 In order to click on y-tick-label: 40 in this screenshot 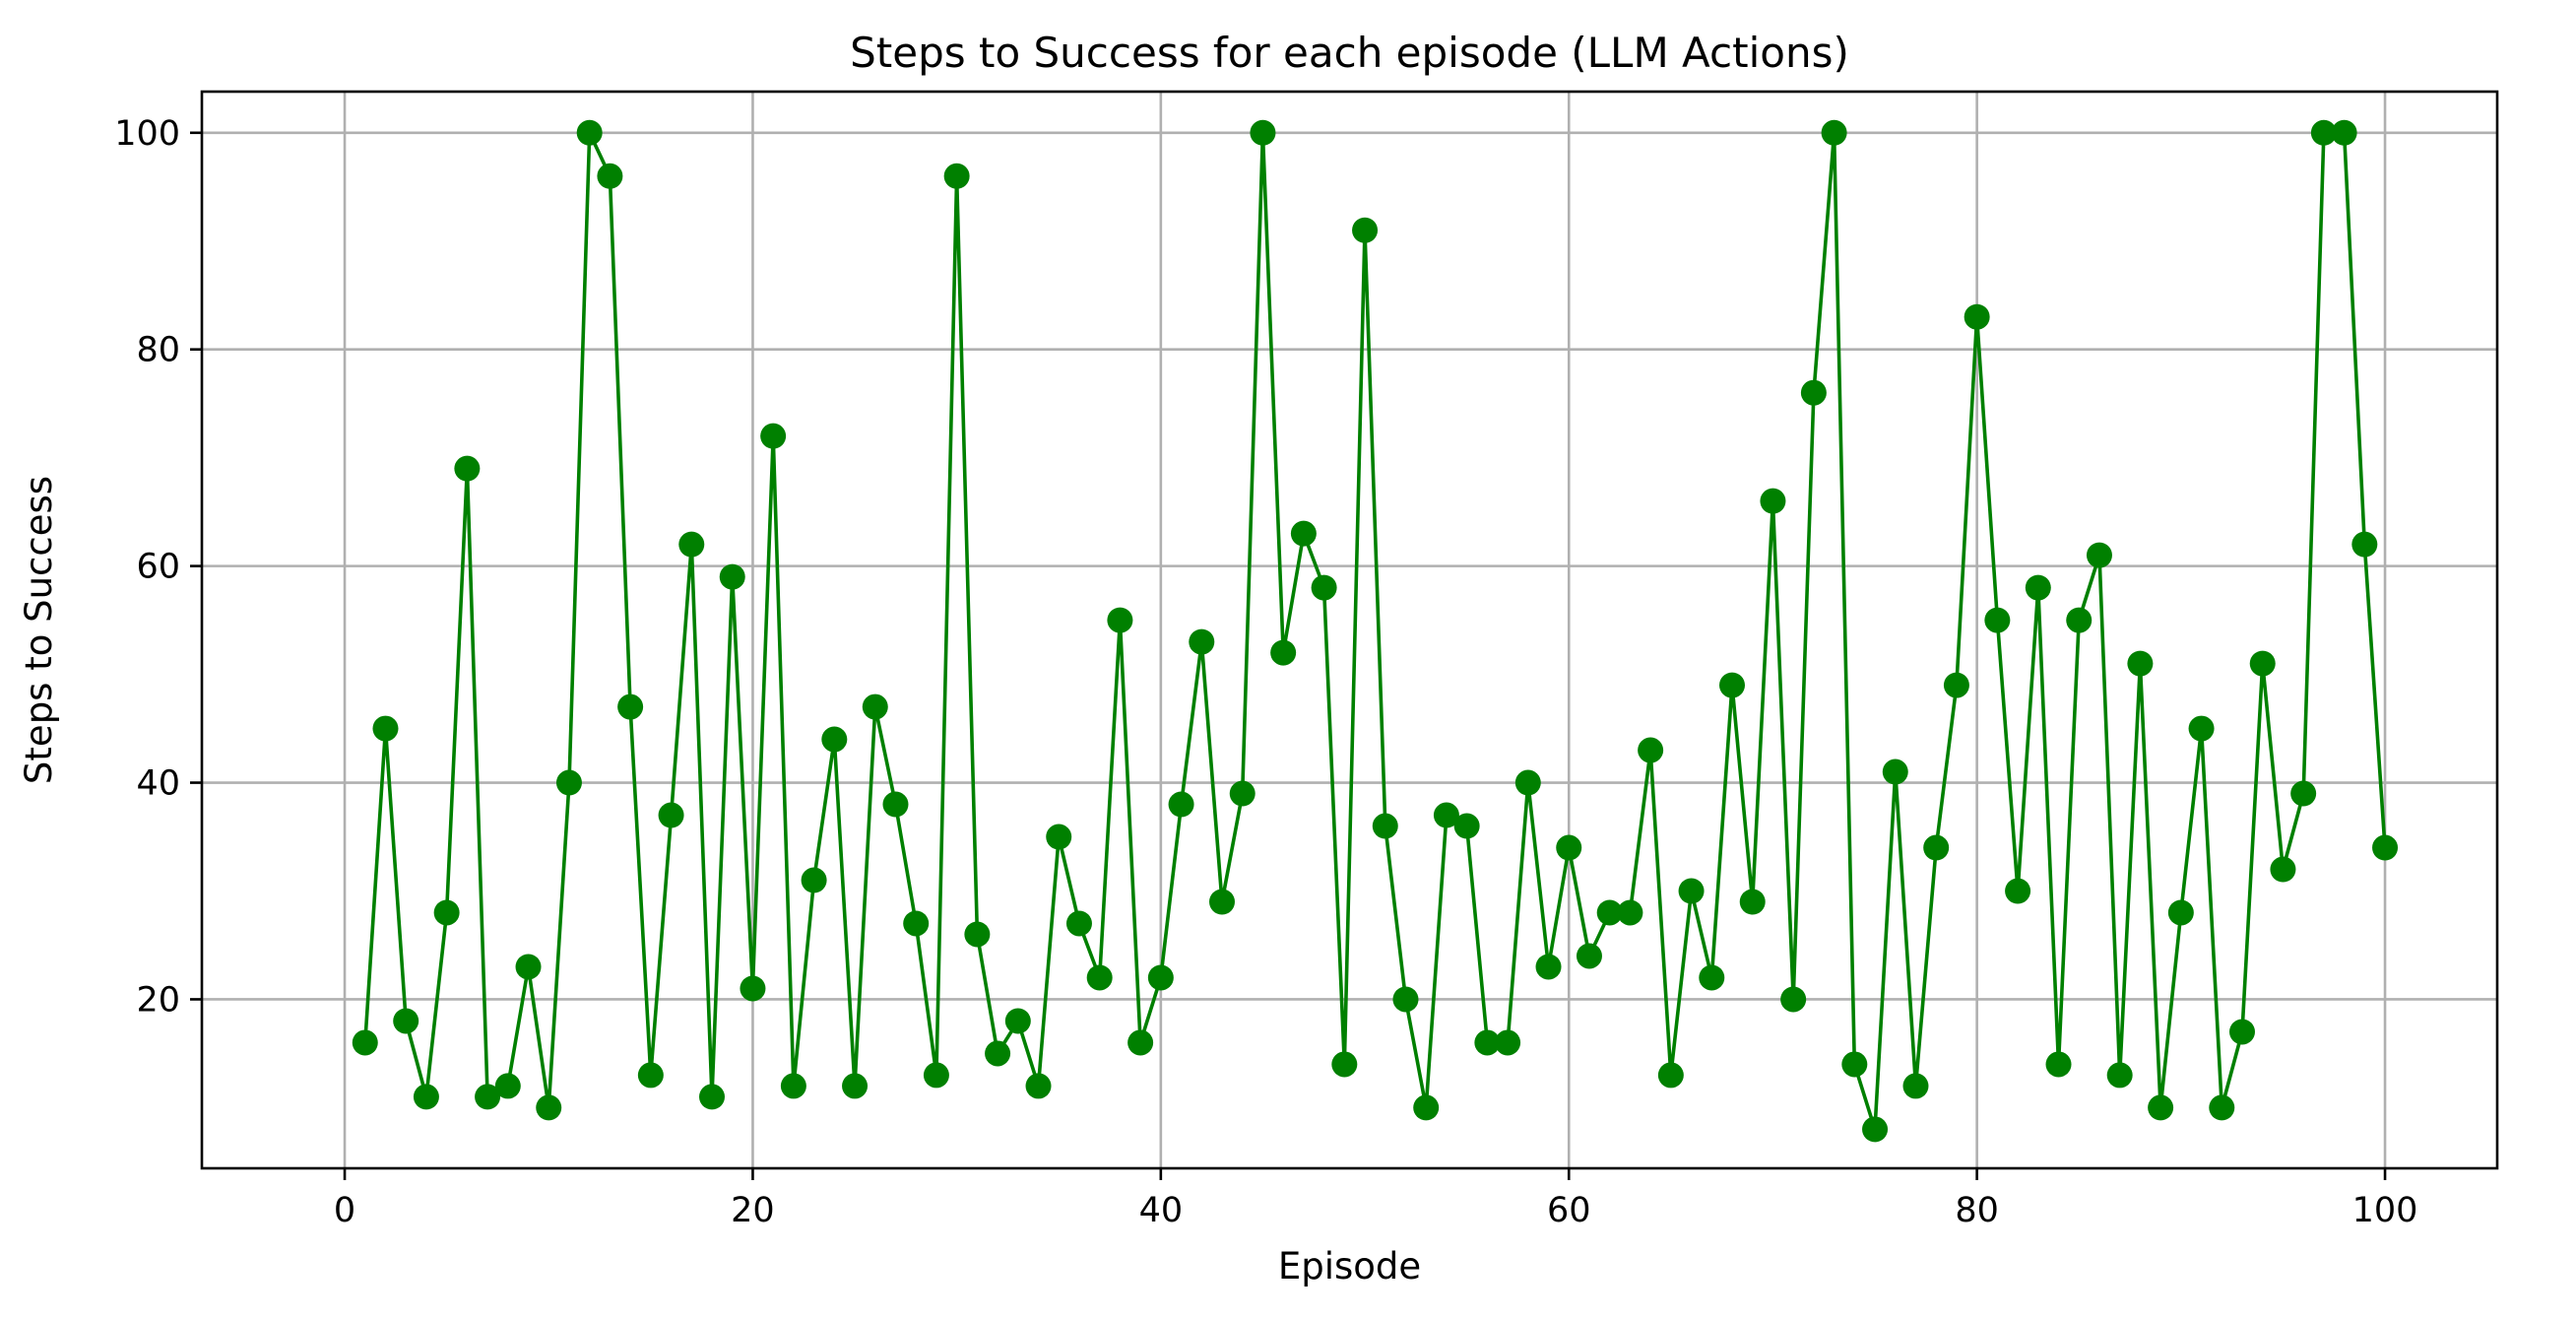, I will do `click(158, 784)`.